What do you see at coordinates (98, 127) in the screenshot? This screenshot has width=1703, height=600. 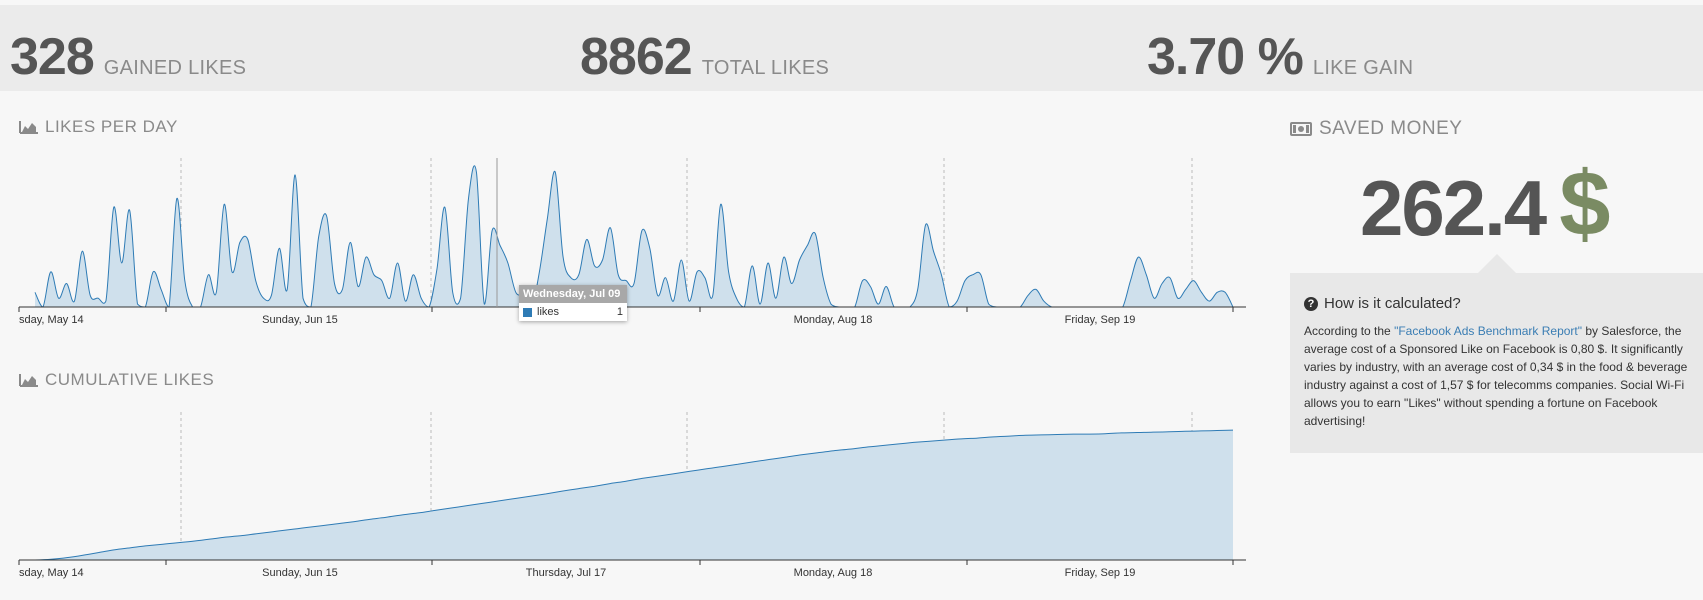 I see `likes-per-day-title: LIKES PER DAY` at bounding box center [98, 127].